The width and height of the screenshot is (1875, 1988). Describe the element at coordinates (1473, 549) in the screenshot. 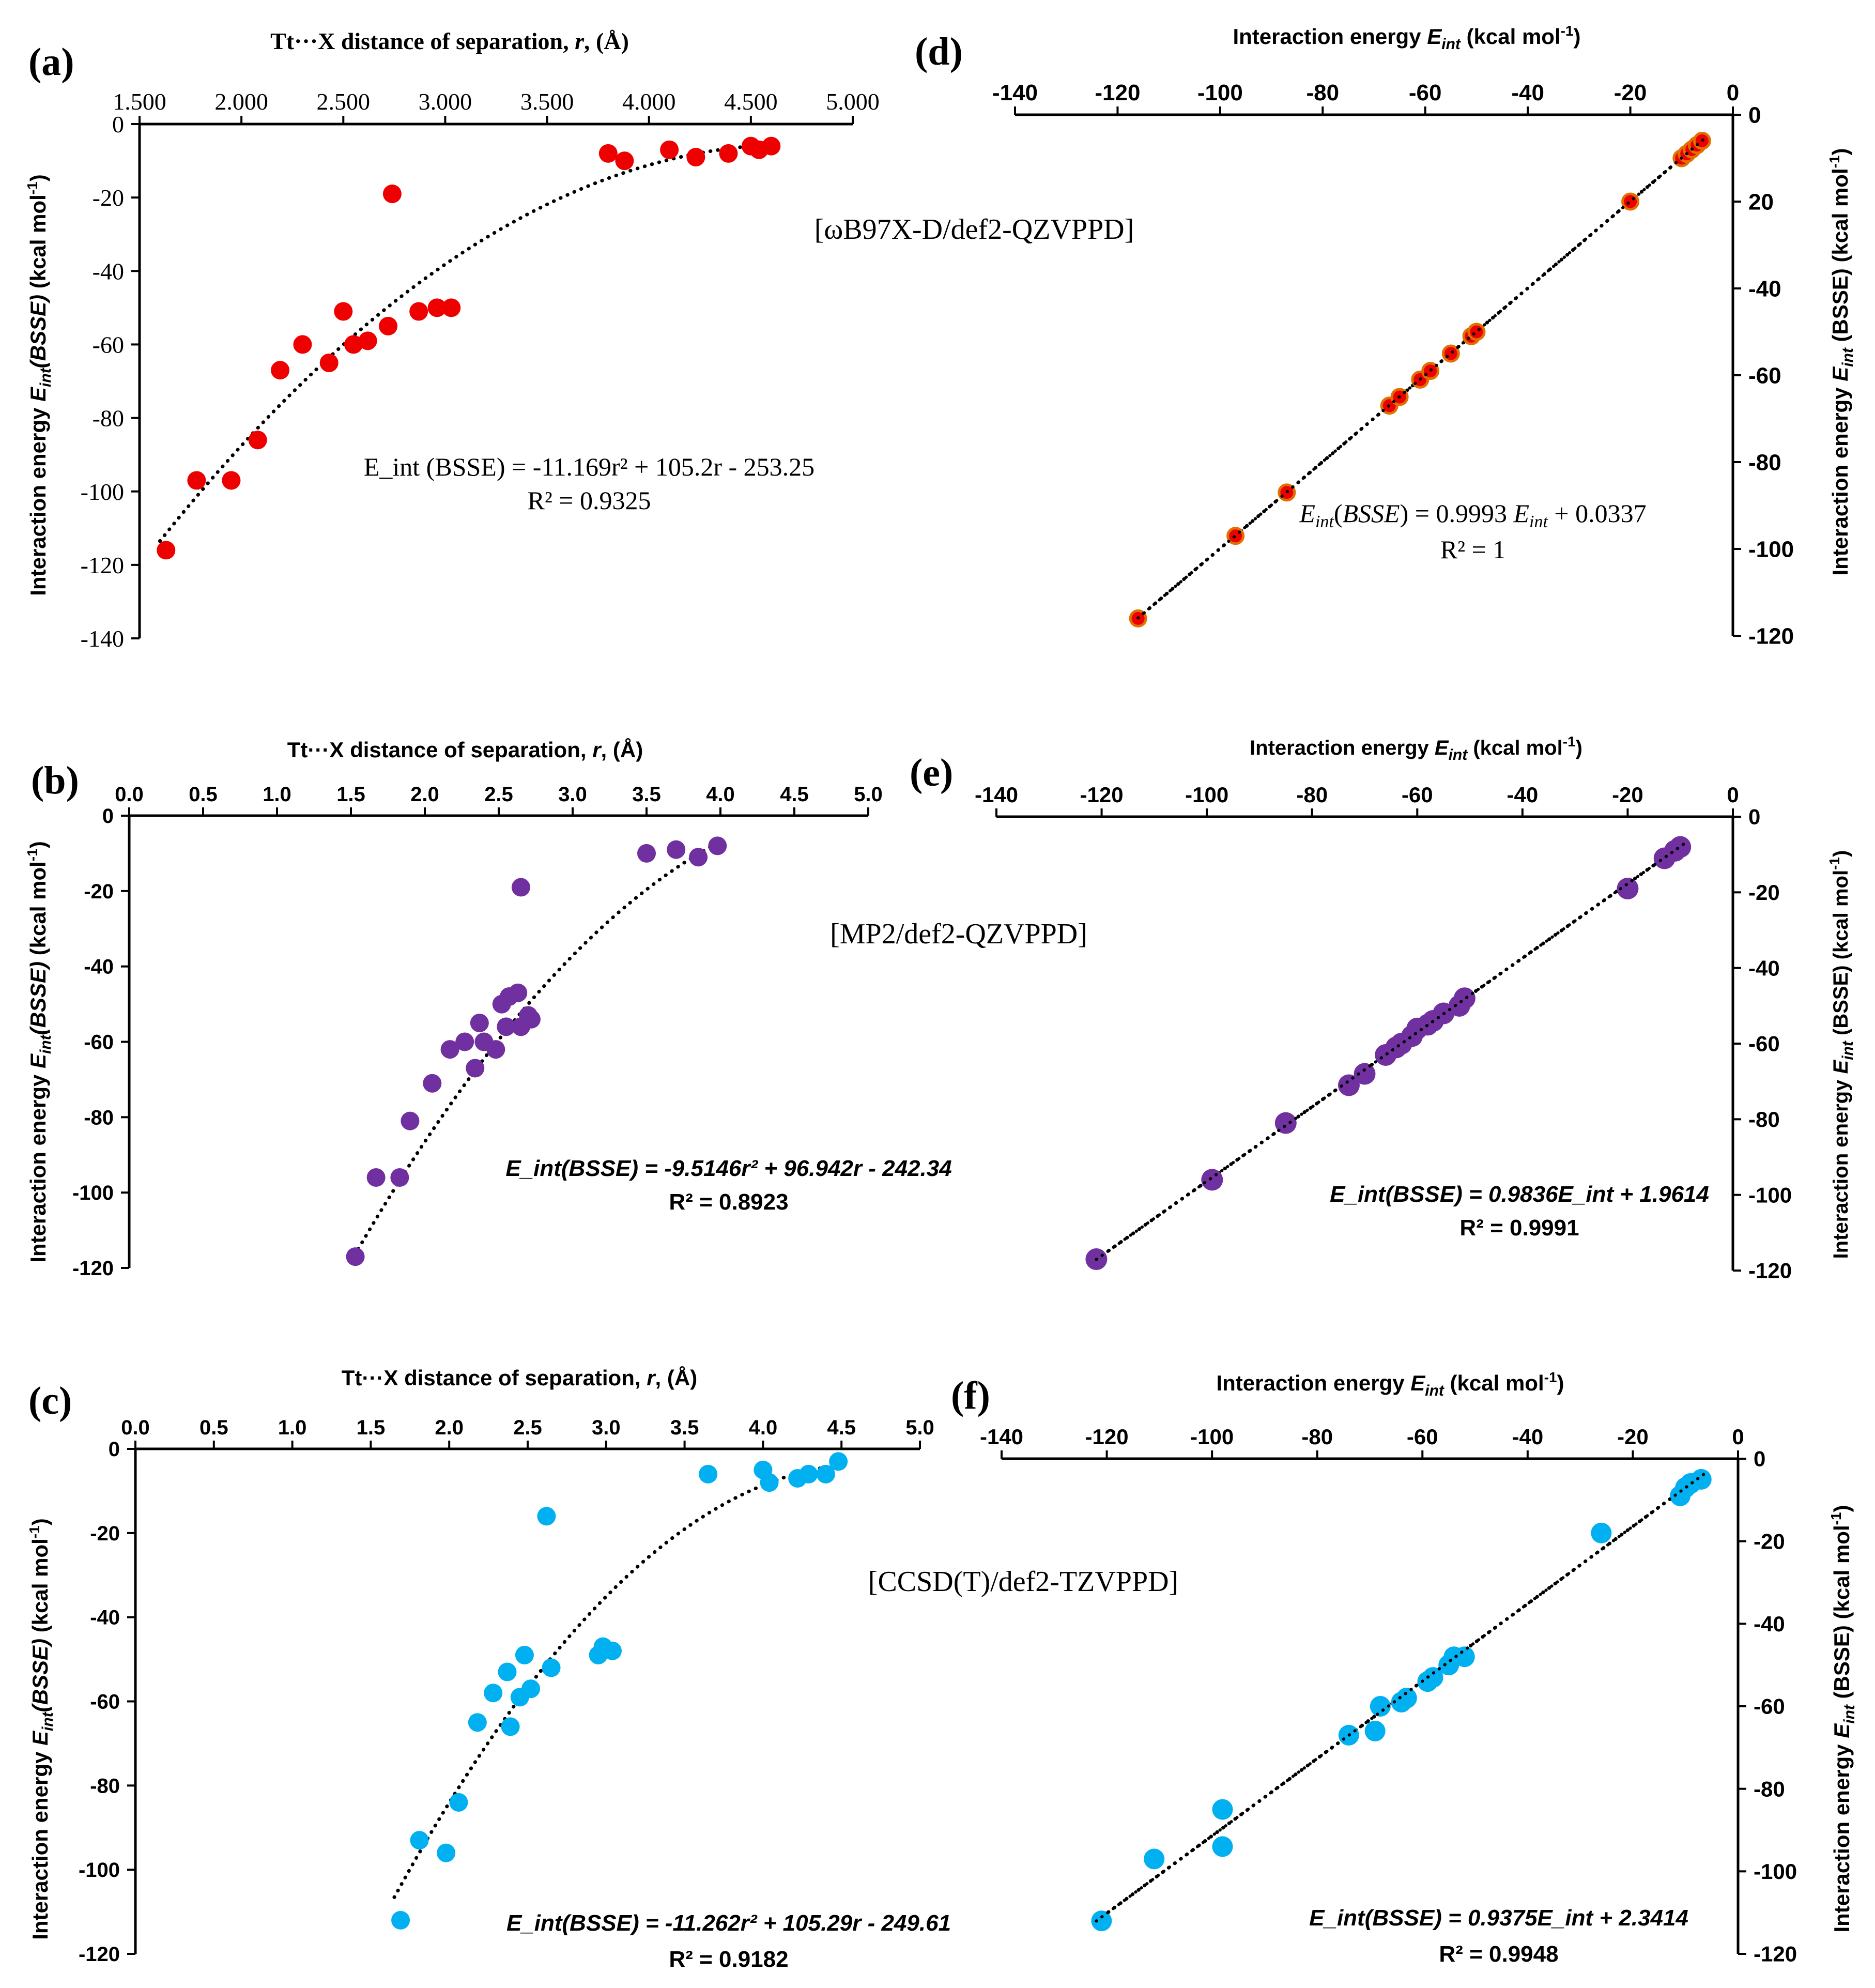

I see `r2-d: R² = 1` at that location.